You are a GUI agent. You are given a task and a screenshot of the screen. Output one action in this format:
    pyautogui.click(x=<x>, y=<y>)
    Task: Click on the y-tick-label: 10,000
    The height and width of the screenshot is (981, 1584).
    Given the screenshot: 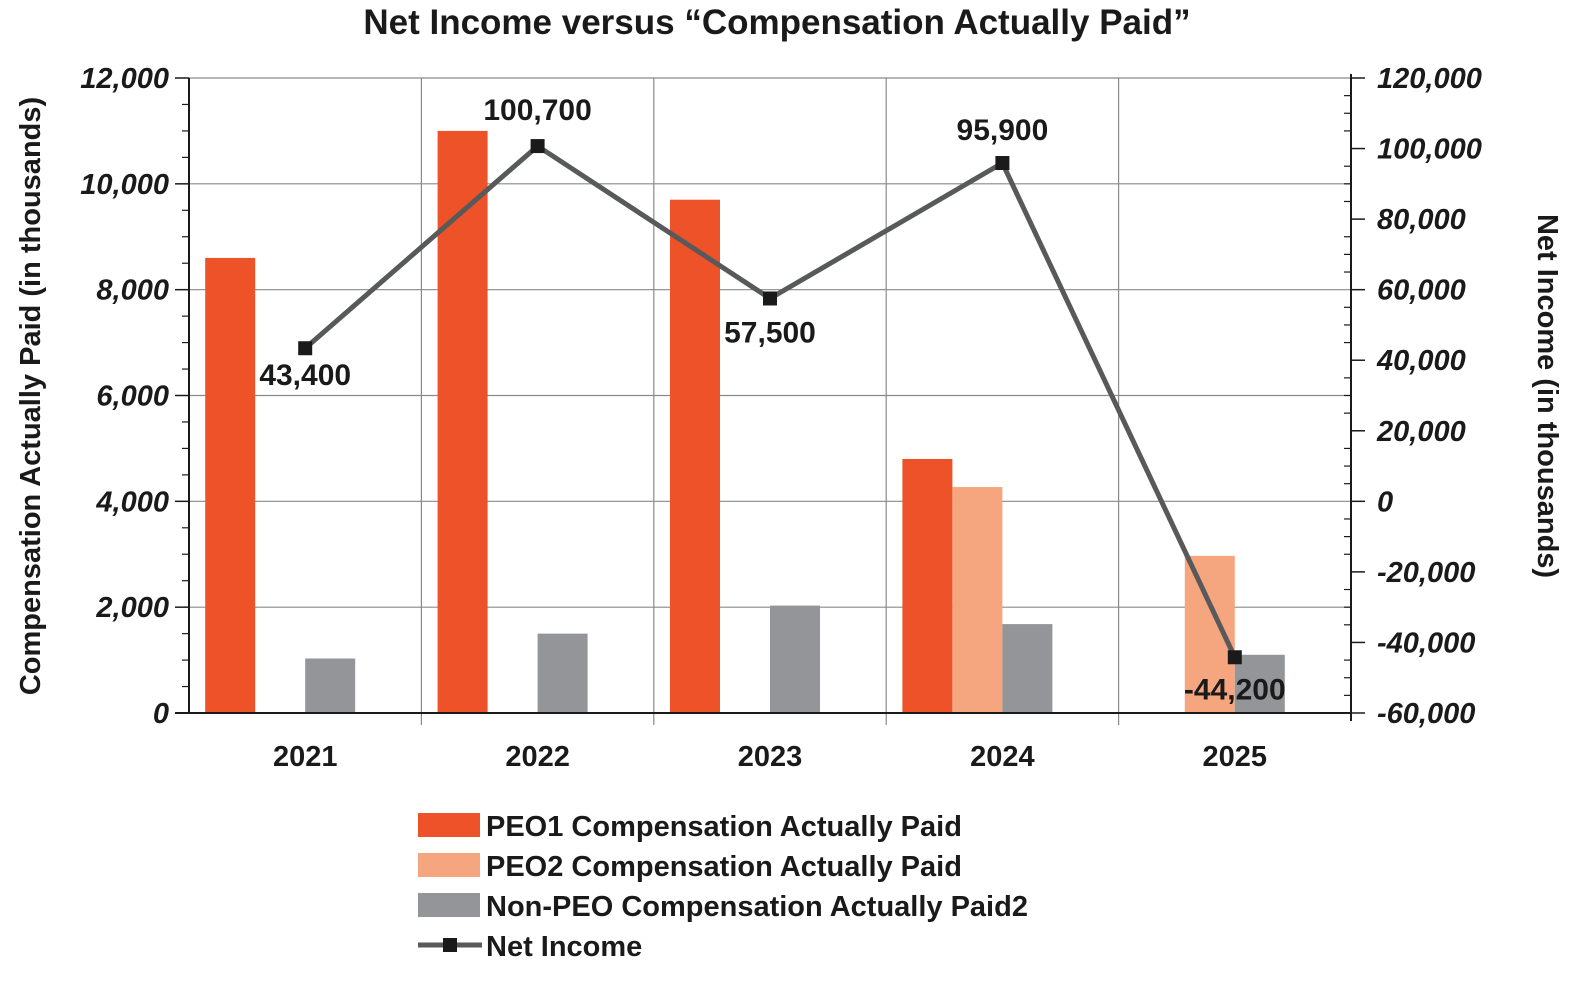 What is the action you would take?
    pyautogui.click(x=124, y=185)
    